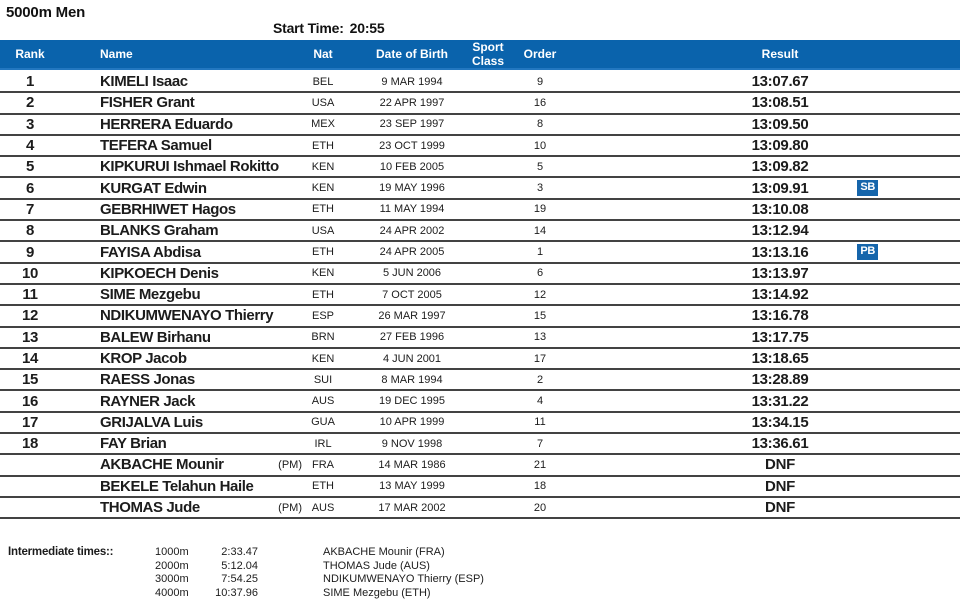 This screenshot has width=960, height=600. Describe the element at coordinates (181, 443) in the screenshot. I see `name-cell: FAY Brian` at that location.